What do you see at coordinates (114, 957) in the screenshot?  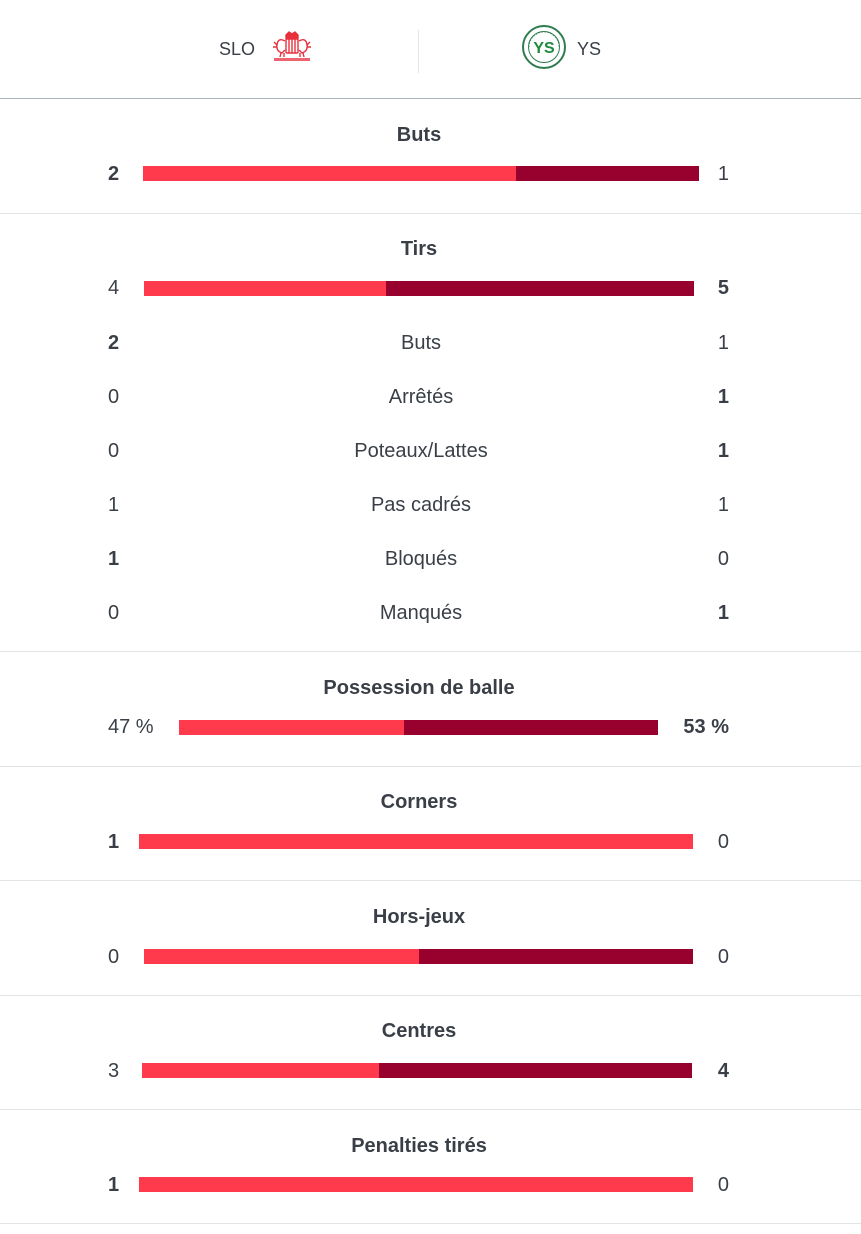 I see `stat-home-value: 0` at bounding box center [114, 957].